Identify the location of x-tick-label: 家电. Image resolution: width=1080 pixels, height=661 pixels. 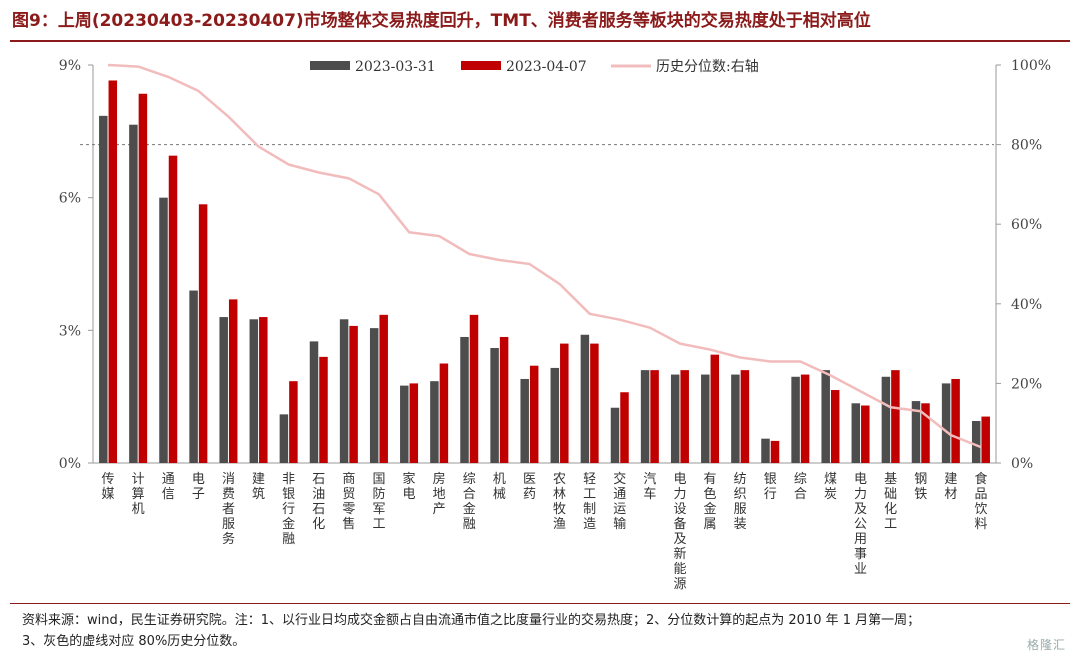
(409, 486).